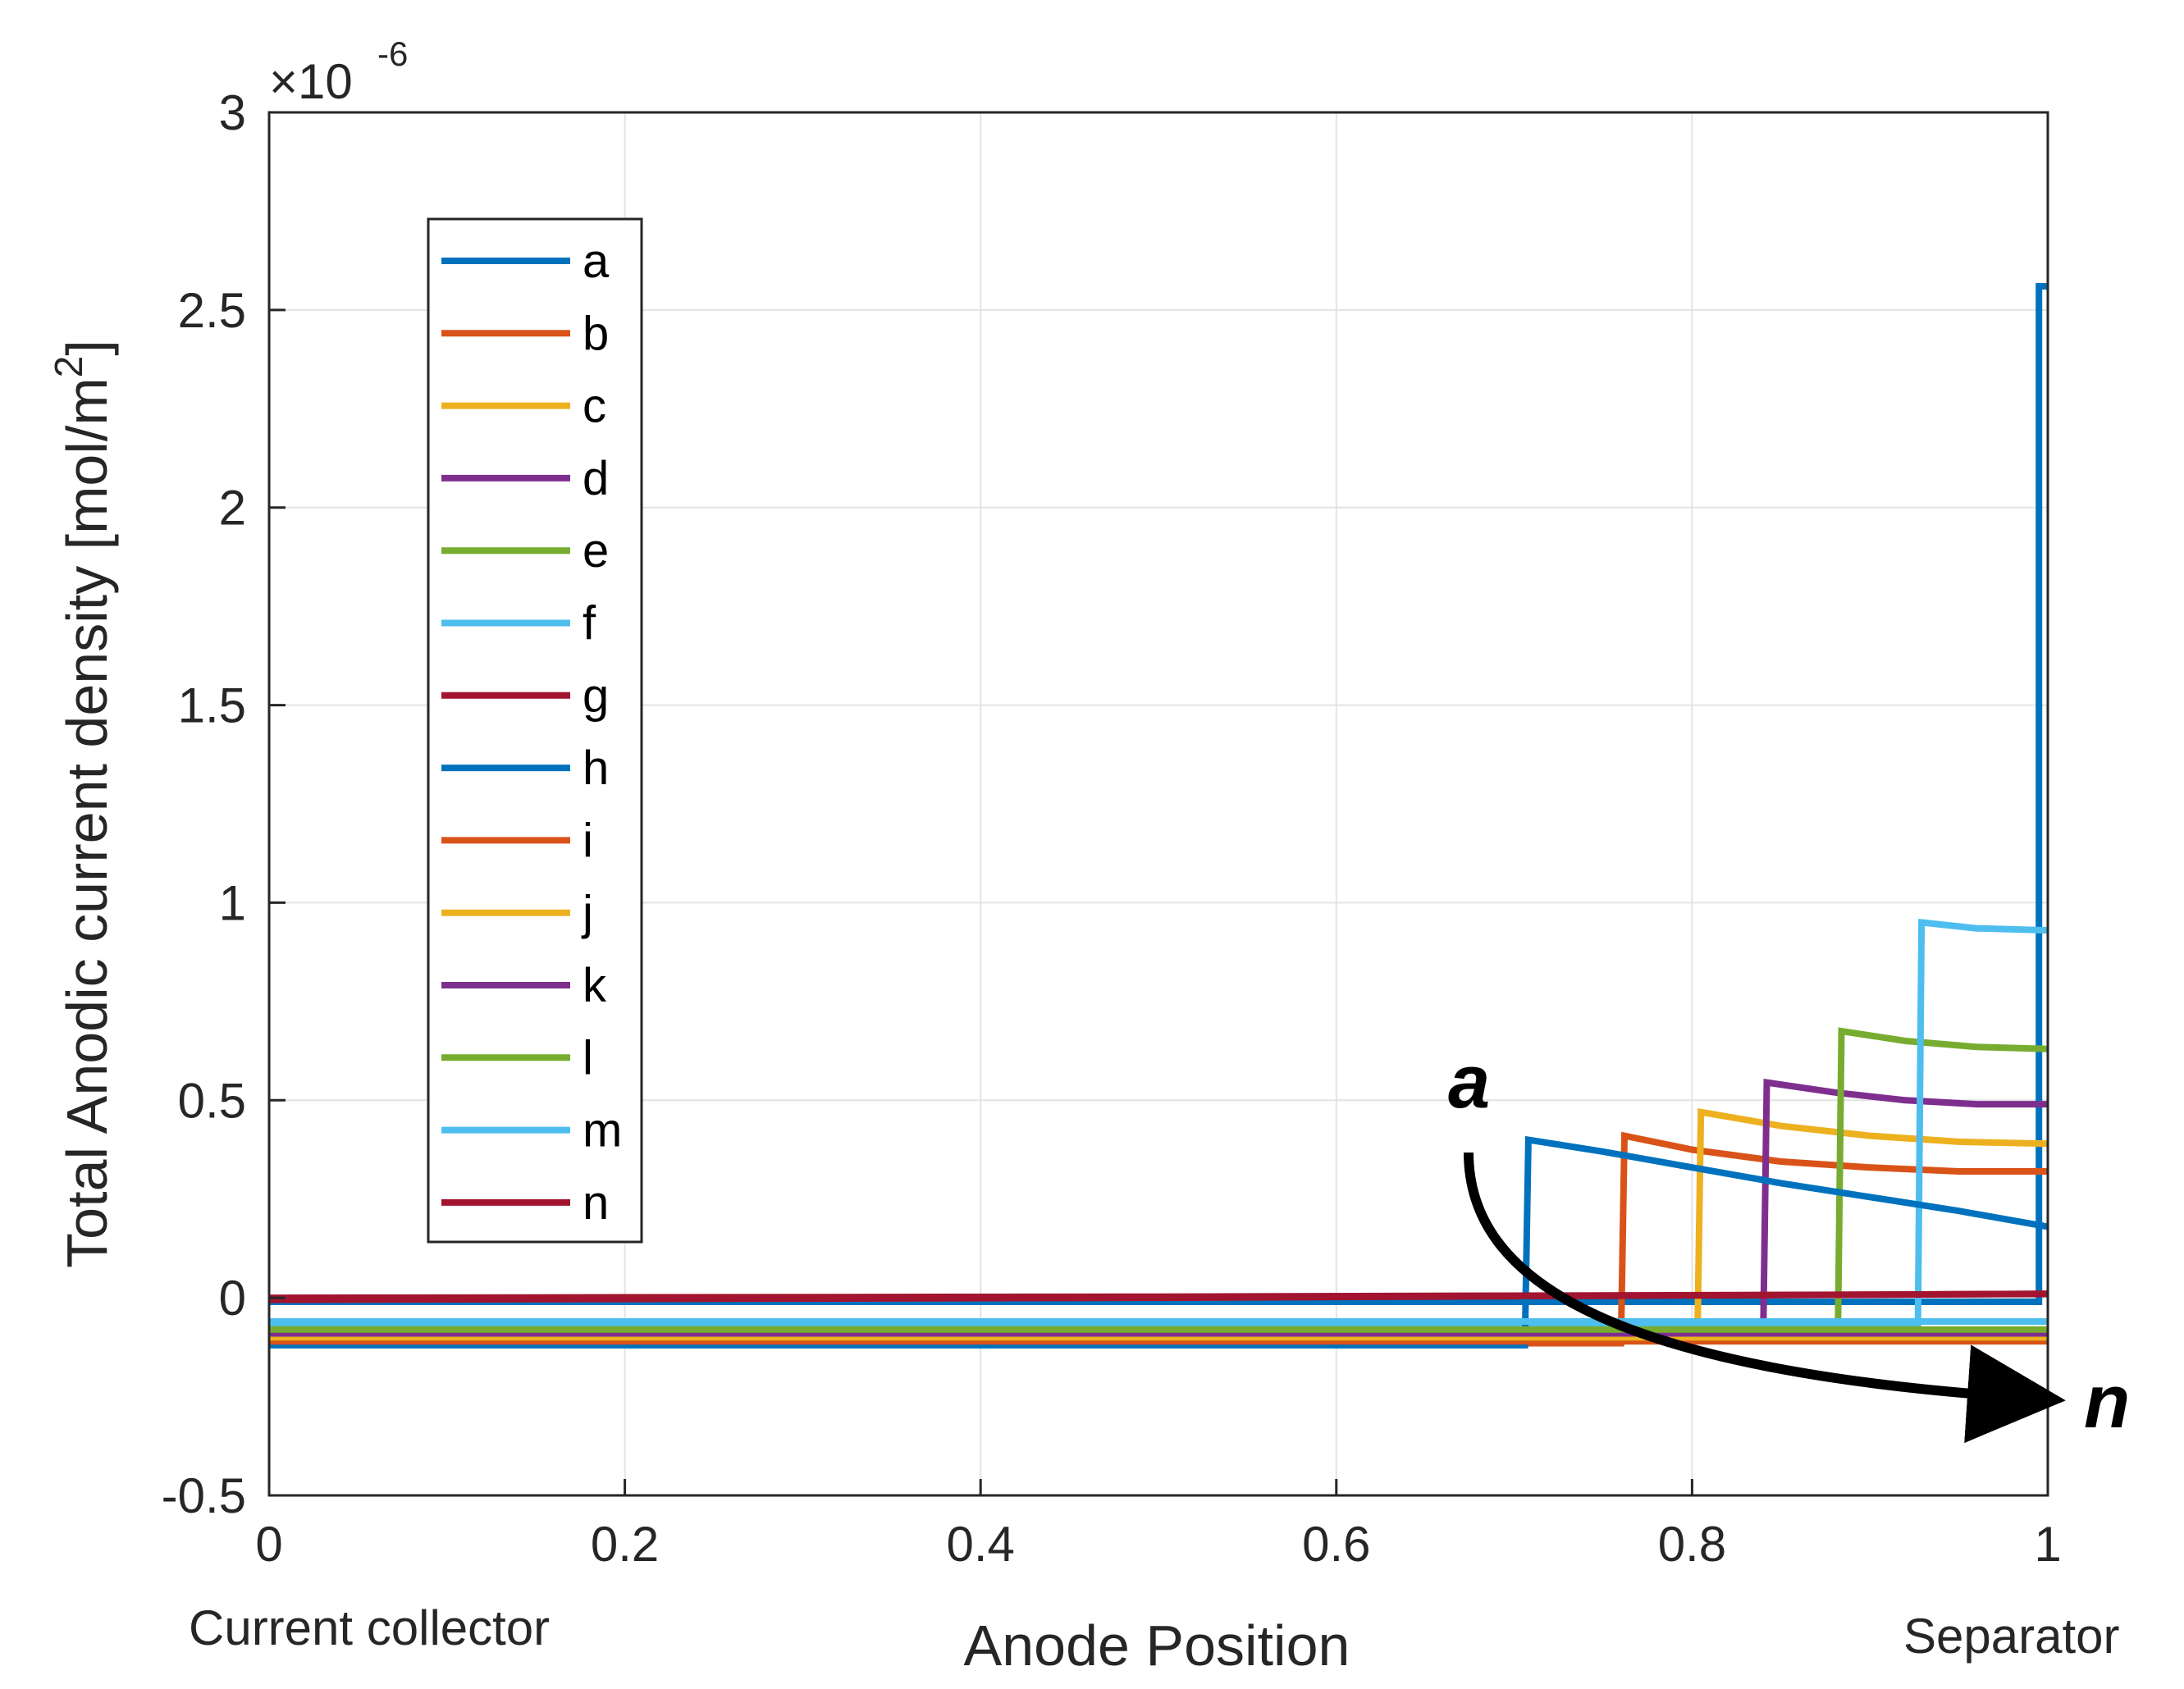  I want to click on legend-label-f: f, so click(589, 623).